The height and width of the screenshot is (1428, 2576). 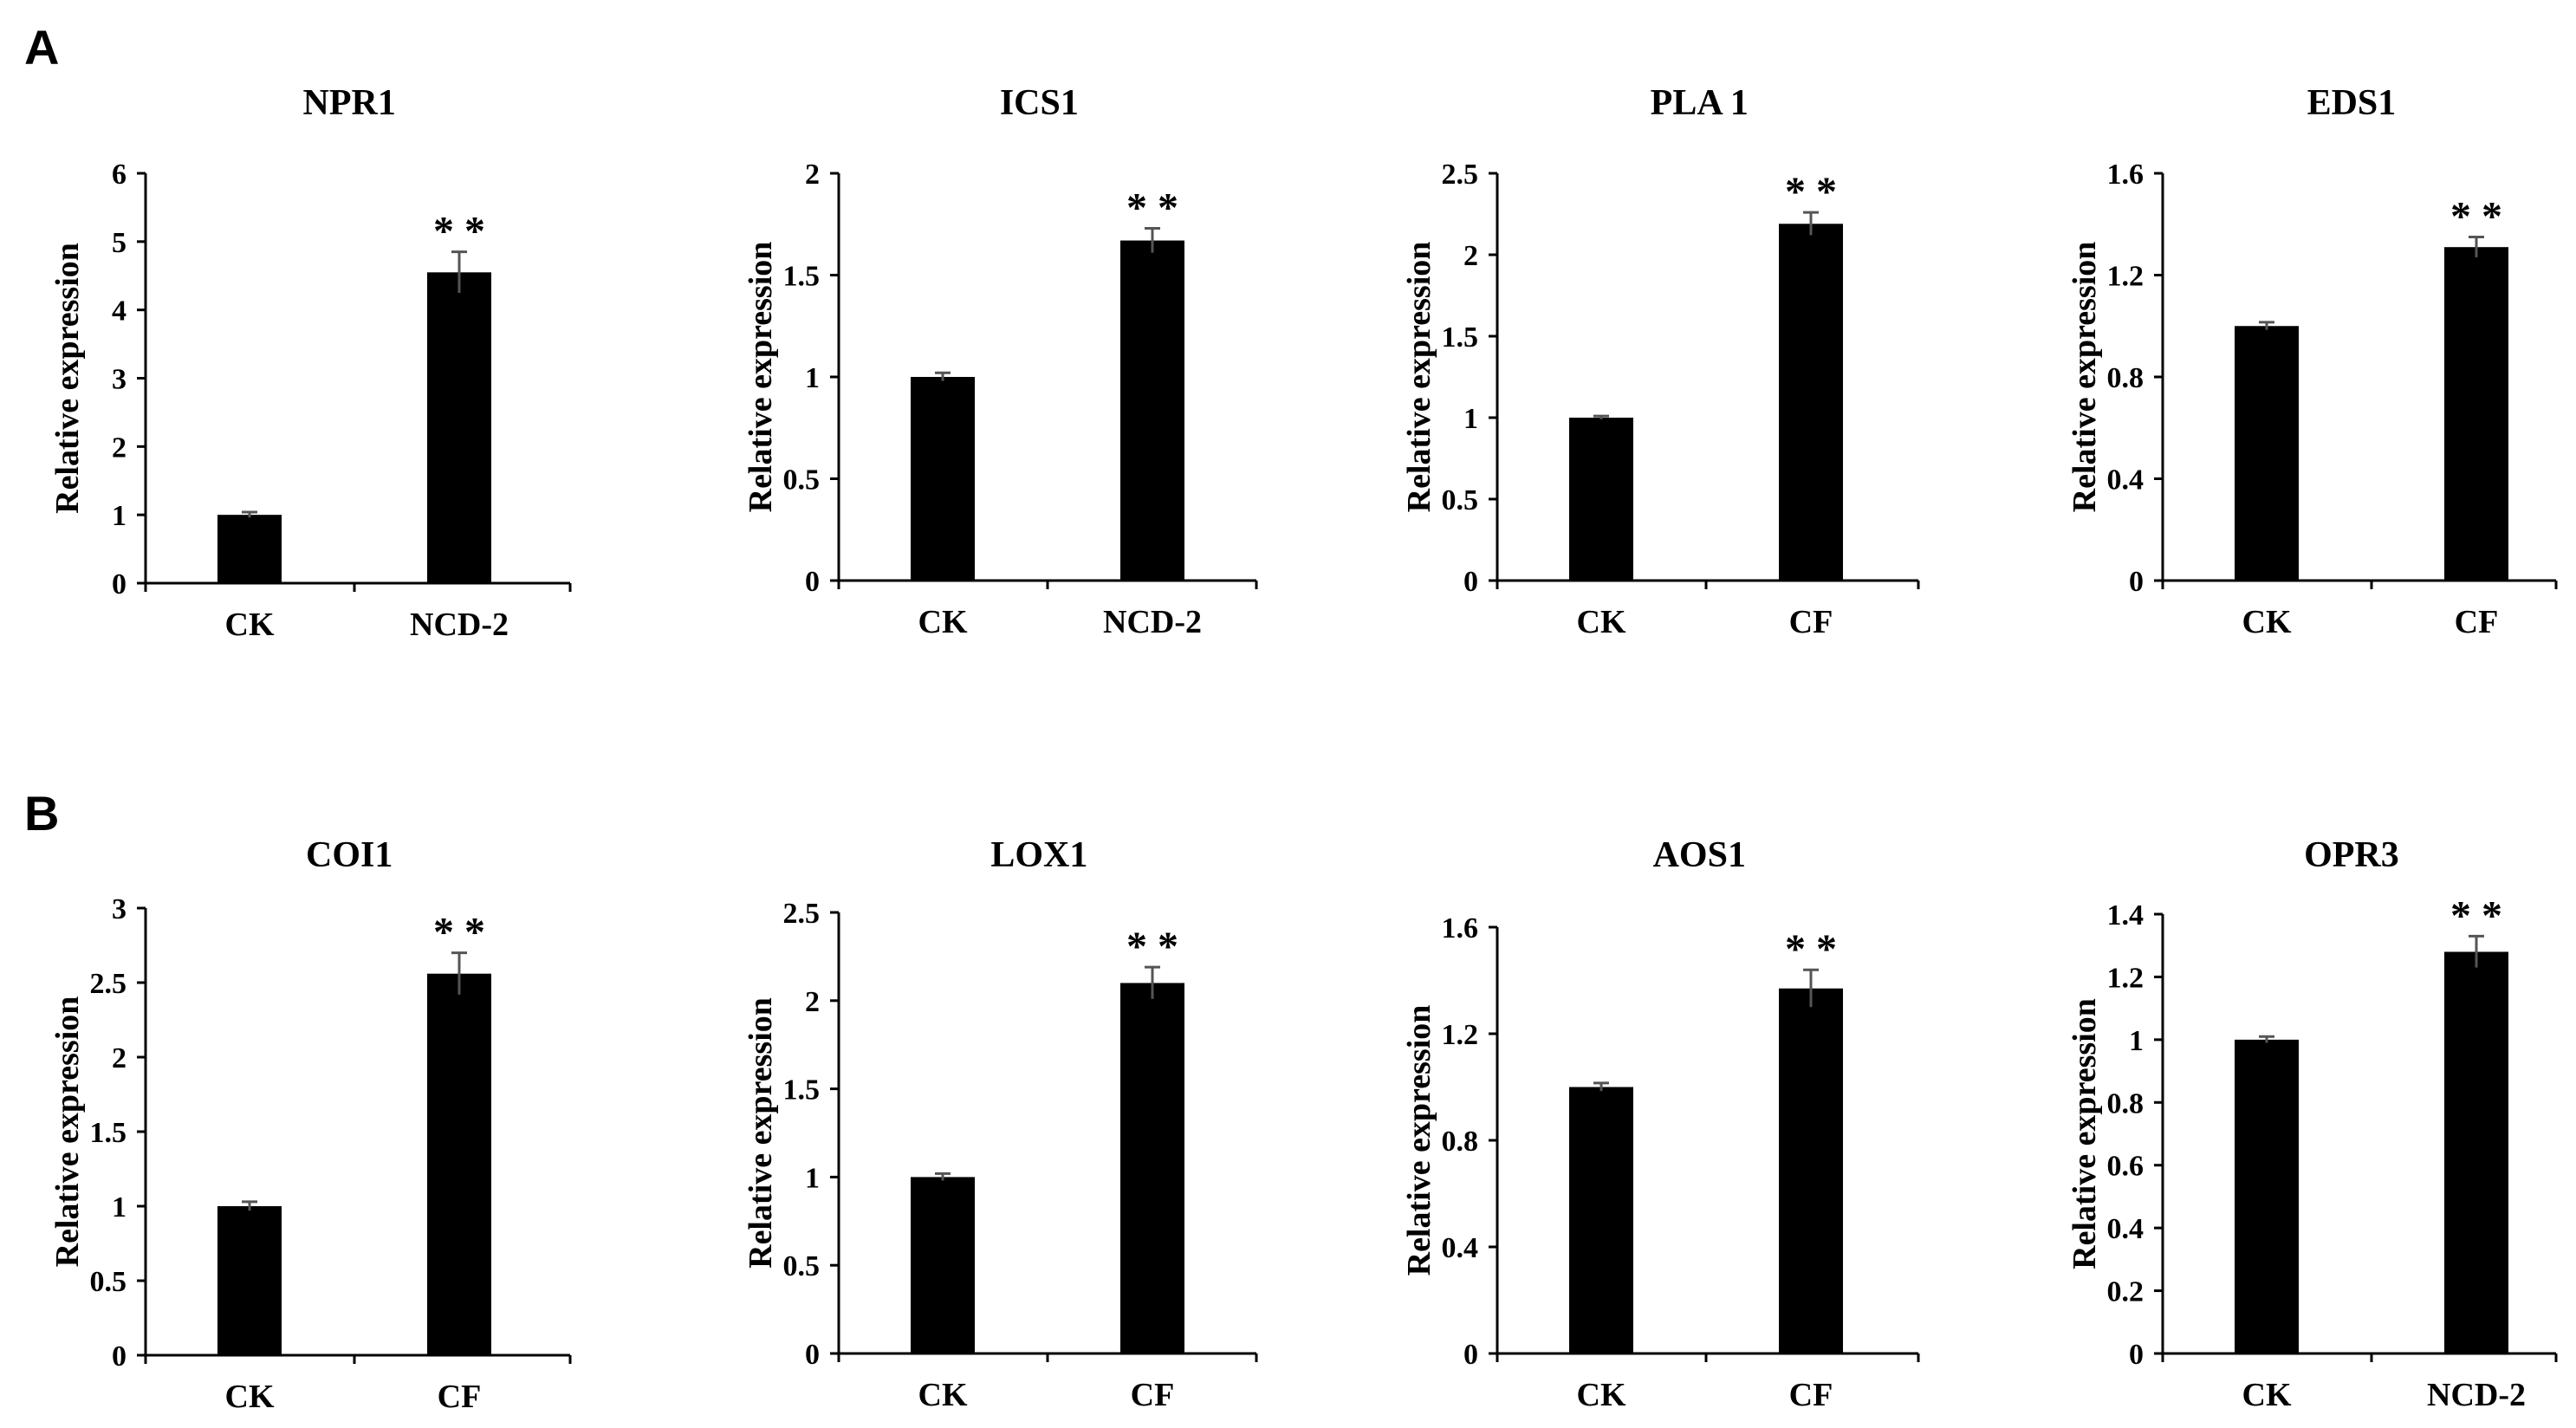 I want to click on y-tick-label: 0.2, so click(x=2126, y=1292).